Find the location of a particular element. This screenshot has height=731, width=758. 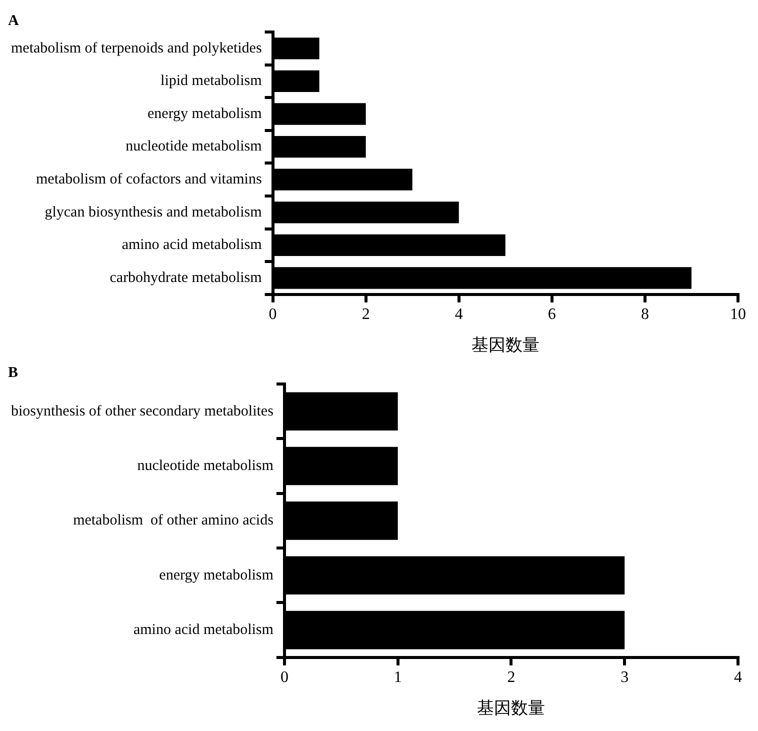

x-tick-label: 1 is located at coordinates (398, 677).